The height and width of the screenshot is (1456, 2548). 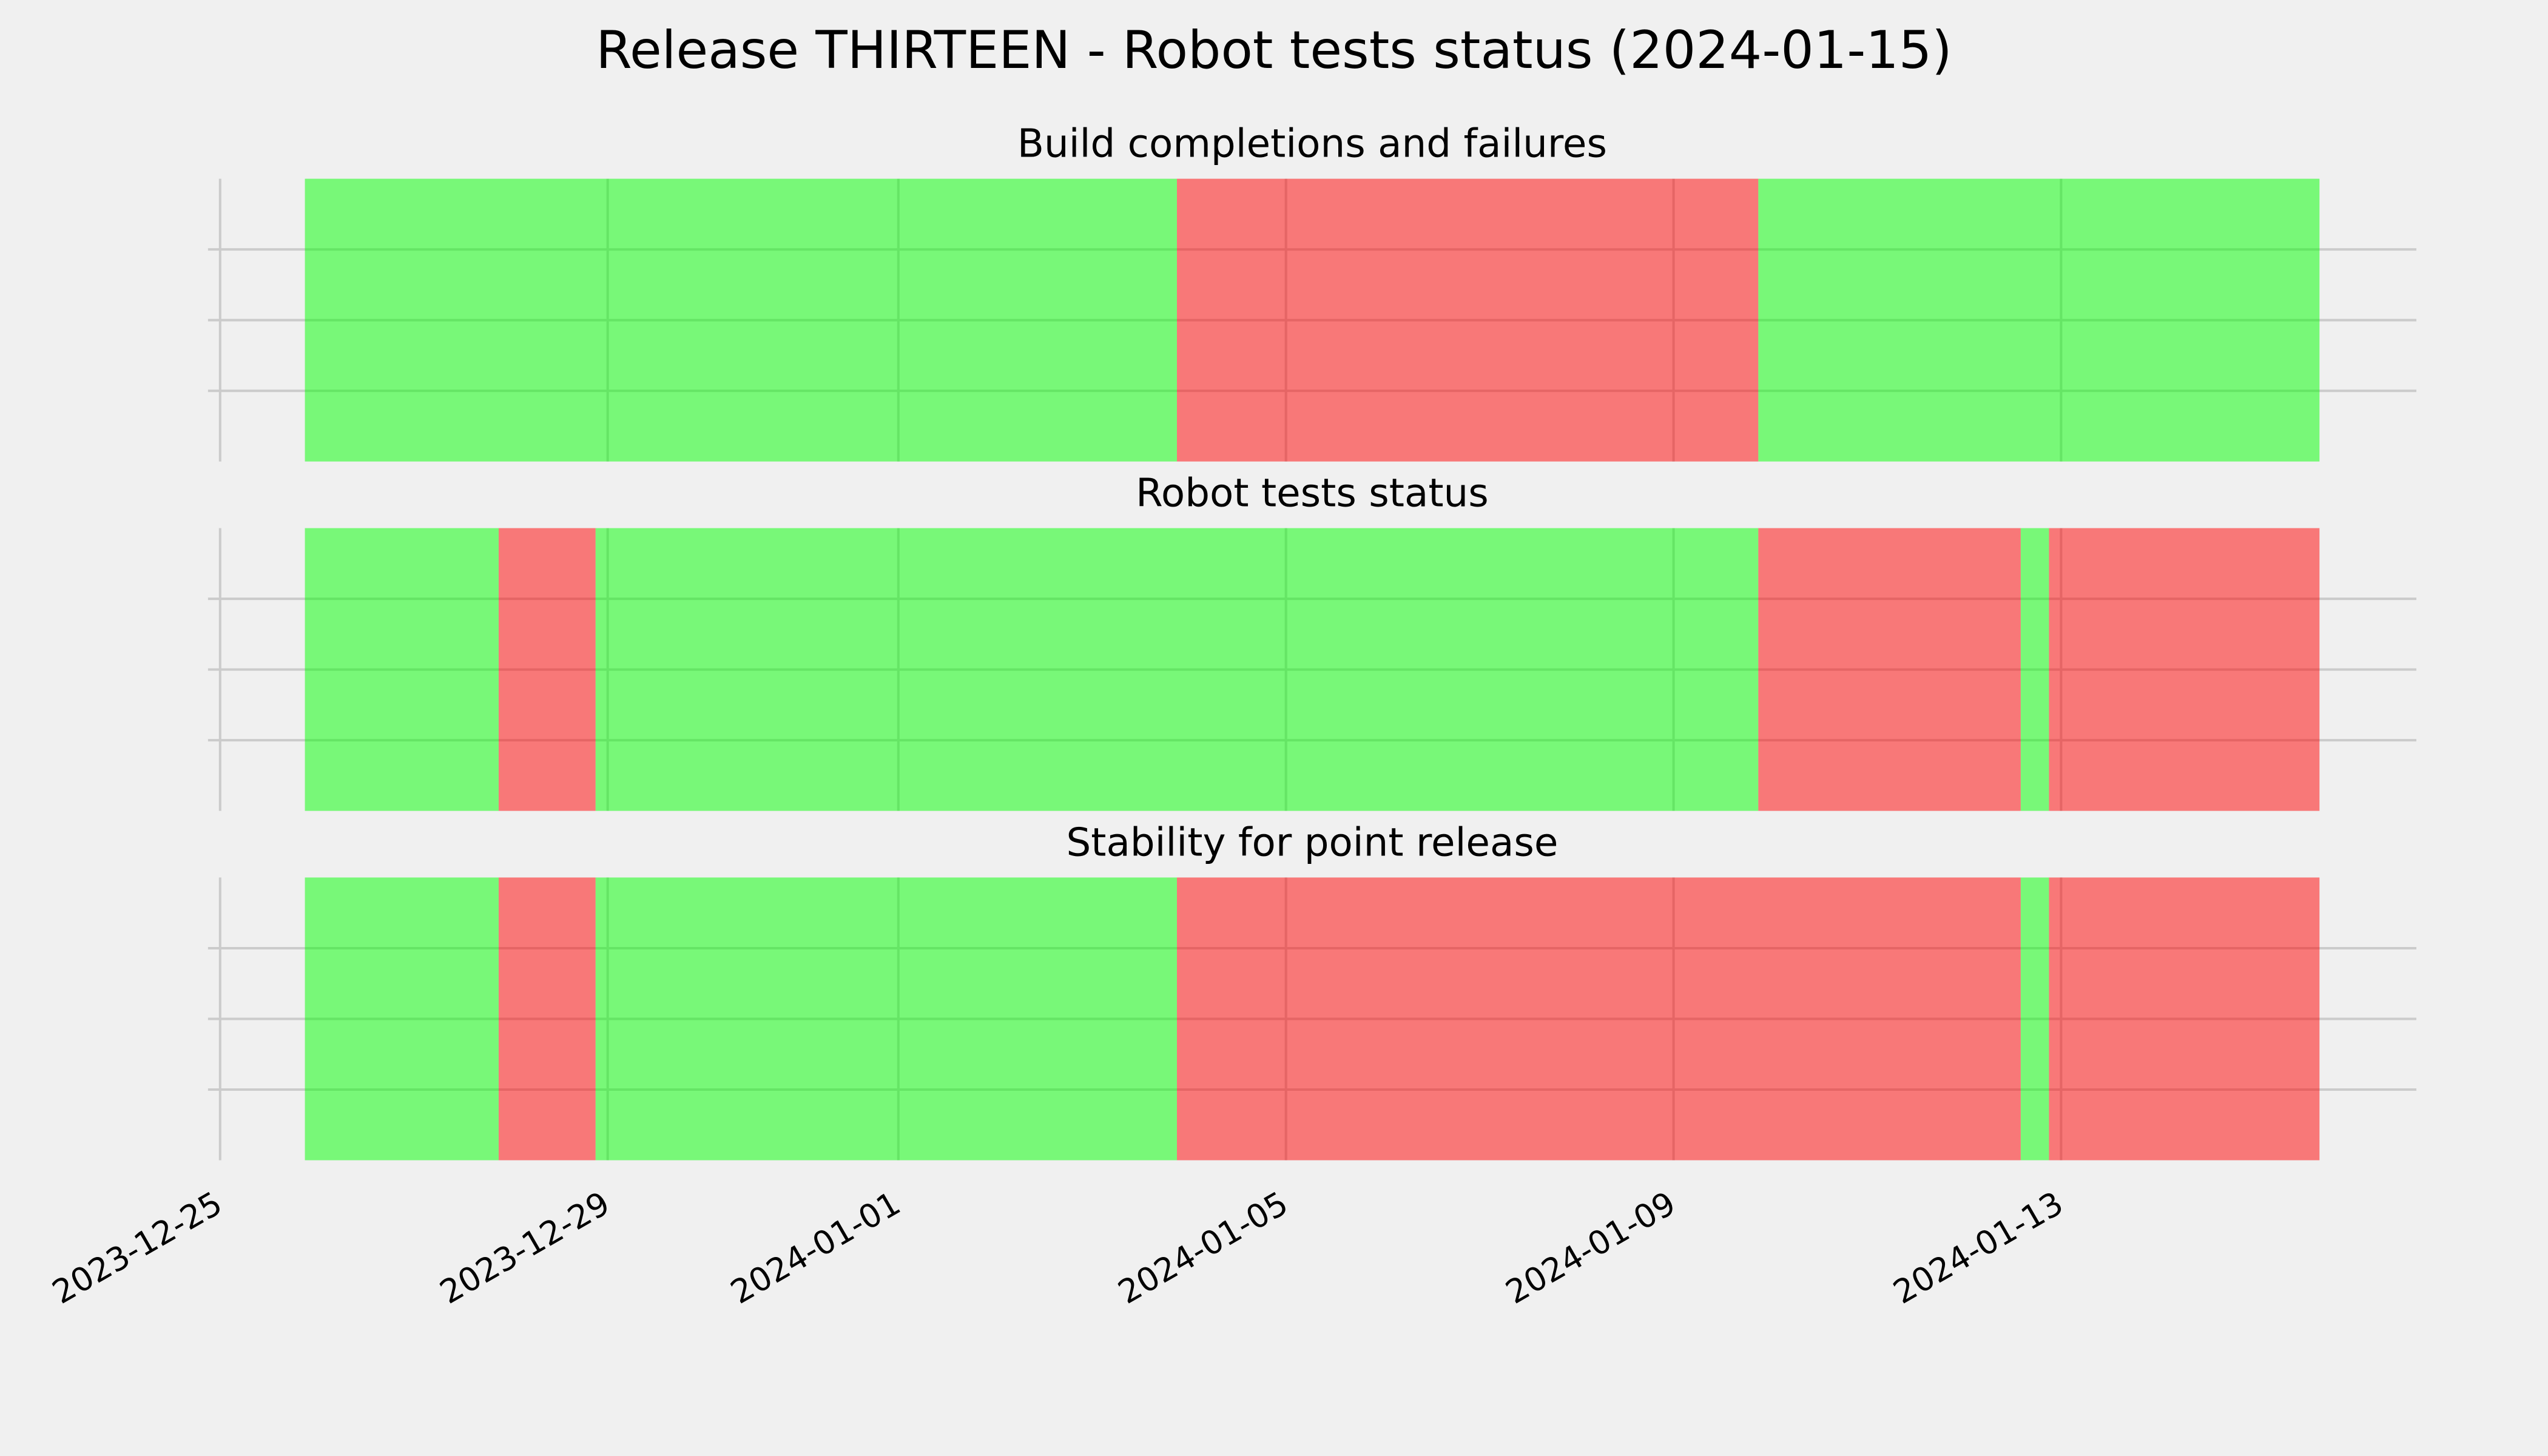 I want to click on x-tick-label: 2024-01-05, so click(x=1202, y=1248).